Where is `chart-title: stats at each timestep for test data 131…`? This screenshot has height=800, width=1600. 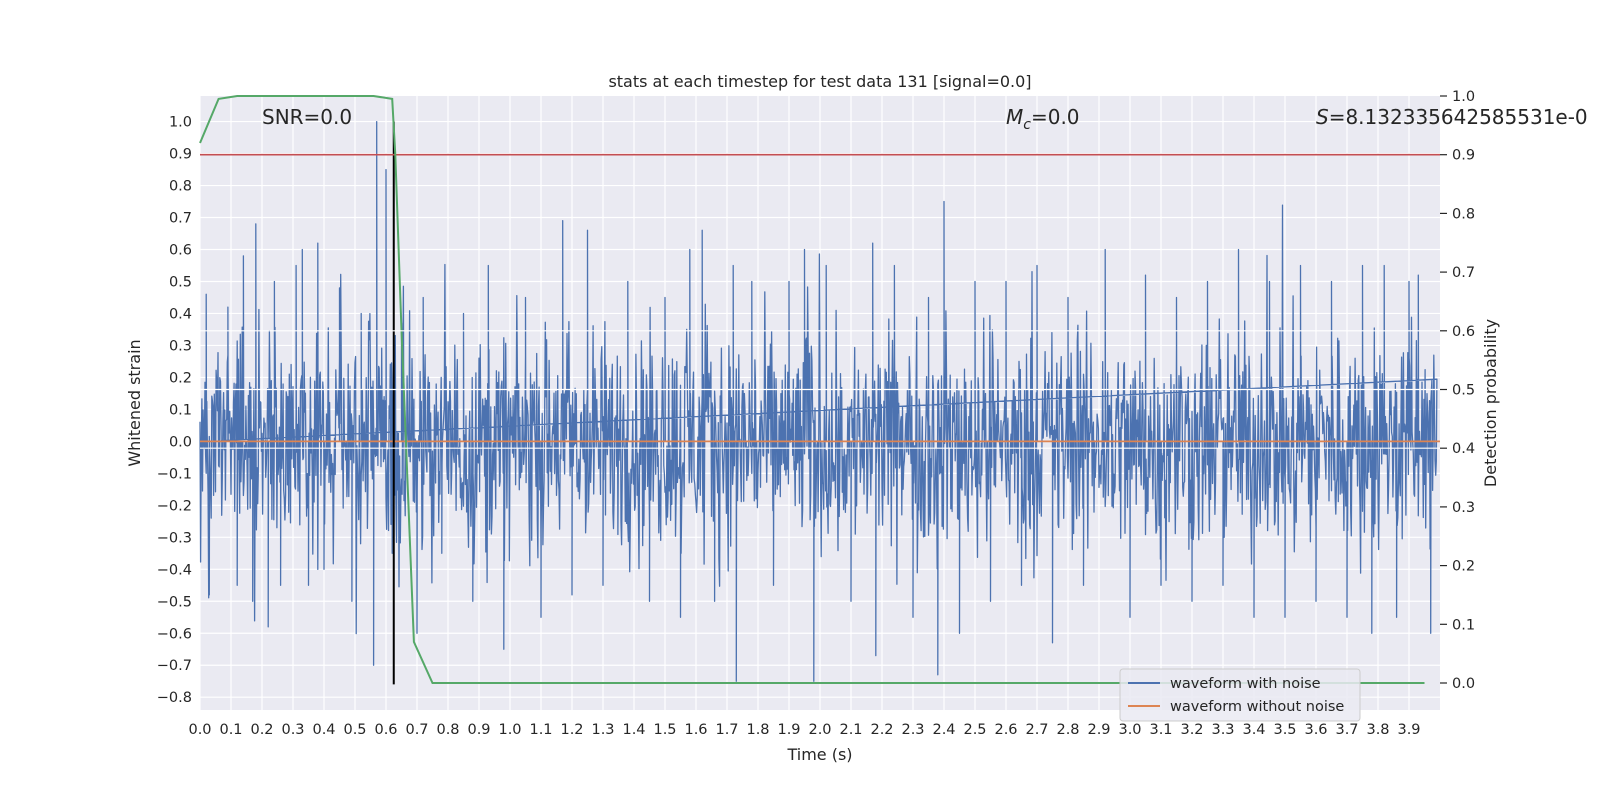
chart-title: stats at each timestep for test data 131… is located at coordinates (819, 81).